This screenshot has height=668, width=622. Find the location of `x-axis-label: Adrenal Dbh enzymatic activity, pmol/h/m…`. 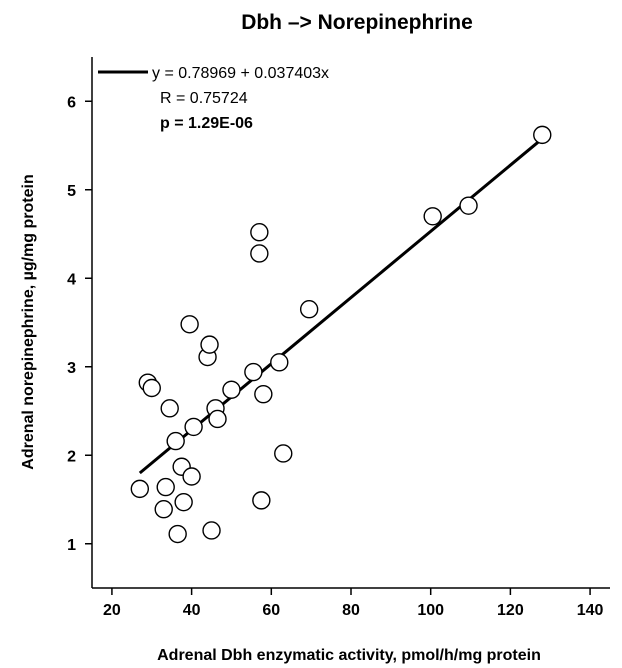

x-axis-label: Adrenal Dbh enzymatic activity, pmol/h/m… is located at coordinates (349, 655).